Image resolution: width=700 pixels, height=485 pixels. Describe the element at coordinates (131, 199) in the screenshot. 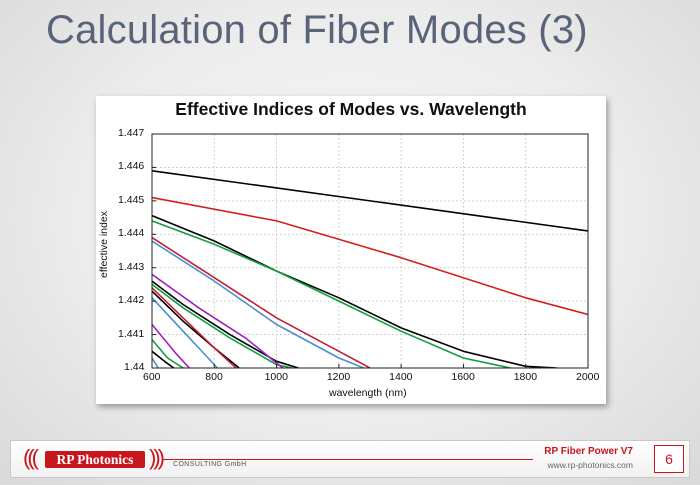

I see `y-tick-label: 1.445` at that location.